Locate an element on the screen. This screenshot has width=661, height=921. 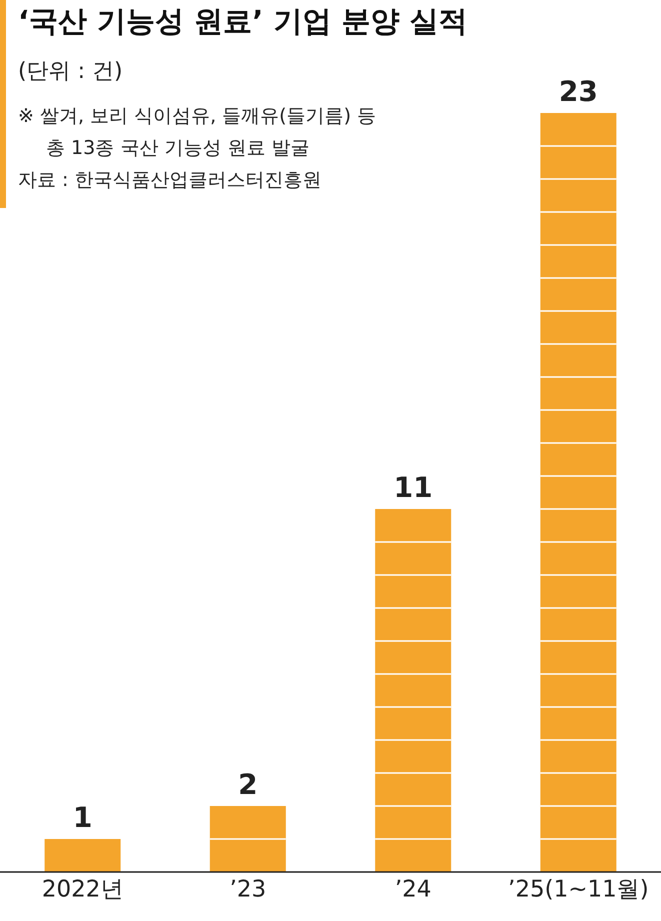
chart-title: ‘국산 기능성 원료’ 기업 분양 실적 is located at coordinates (243, 21).